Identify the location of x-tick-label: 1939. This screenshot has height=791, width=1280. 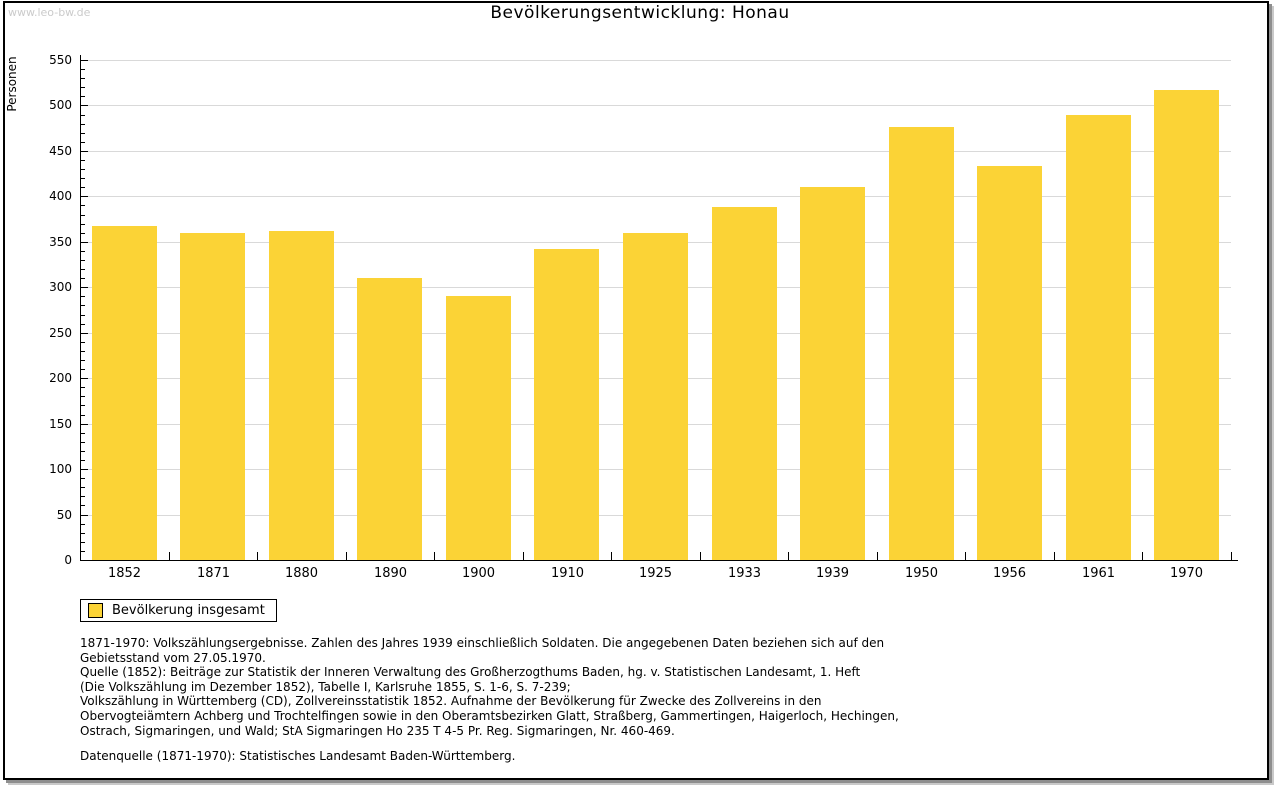
(832, 573).